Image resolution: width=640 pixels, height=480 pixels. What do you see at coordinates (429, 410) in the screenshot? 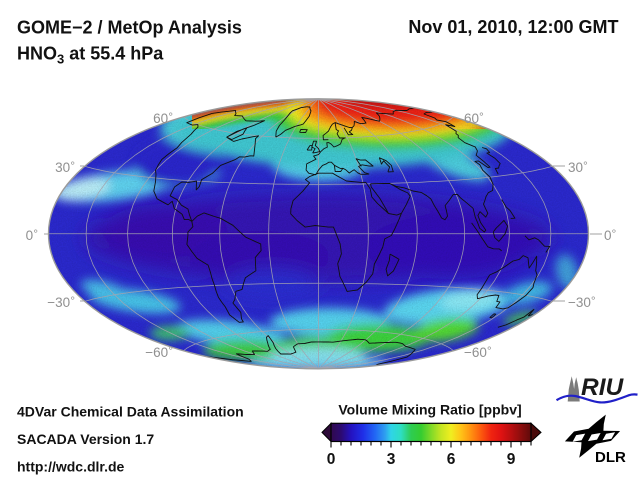
I see `svg-text: Volume Mixing Ratio [ppbv]` at bounding box center [429, 410].